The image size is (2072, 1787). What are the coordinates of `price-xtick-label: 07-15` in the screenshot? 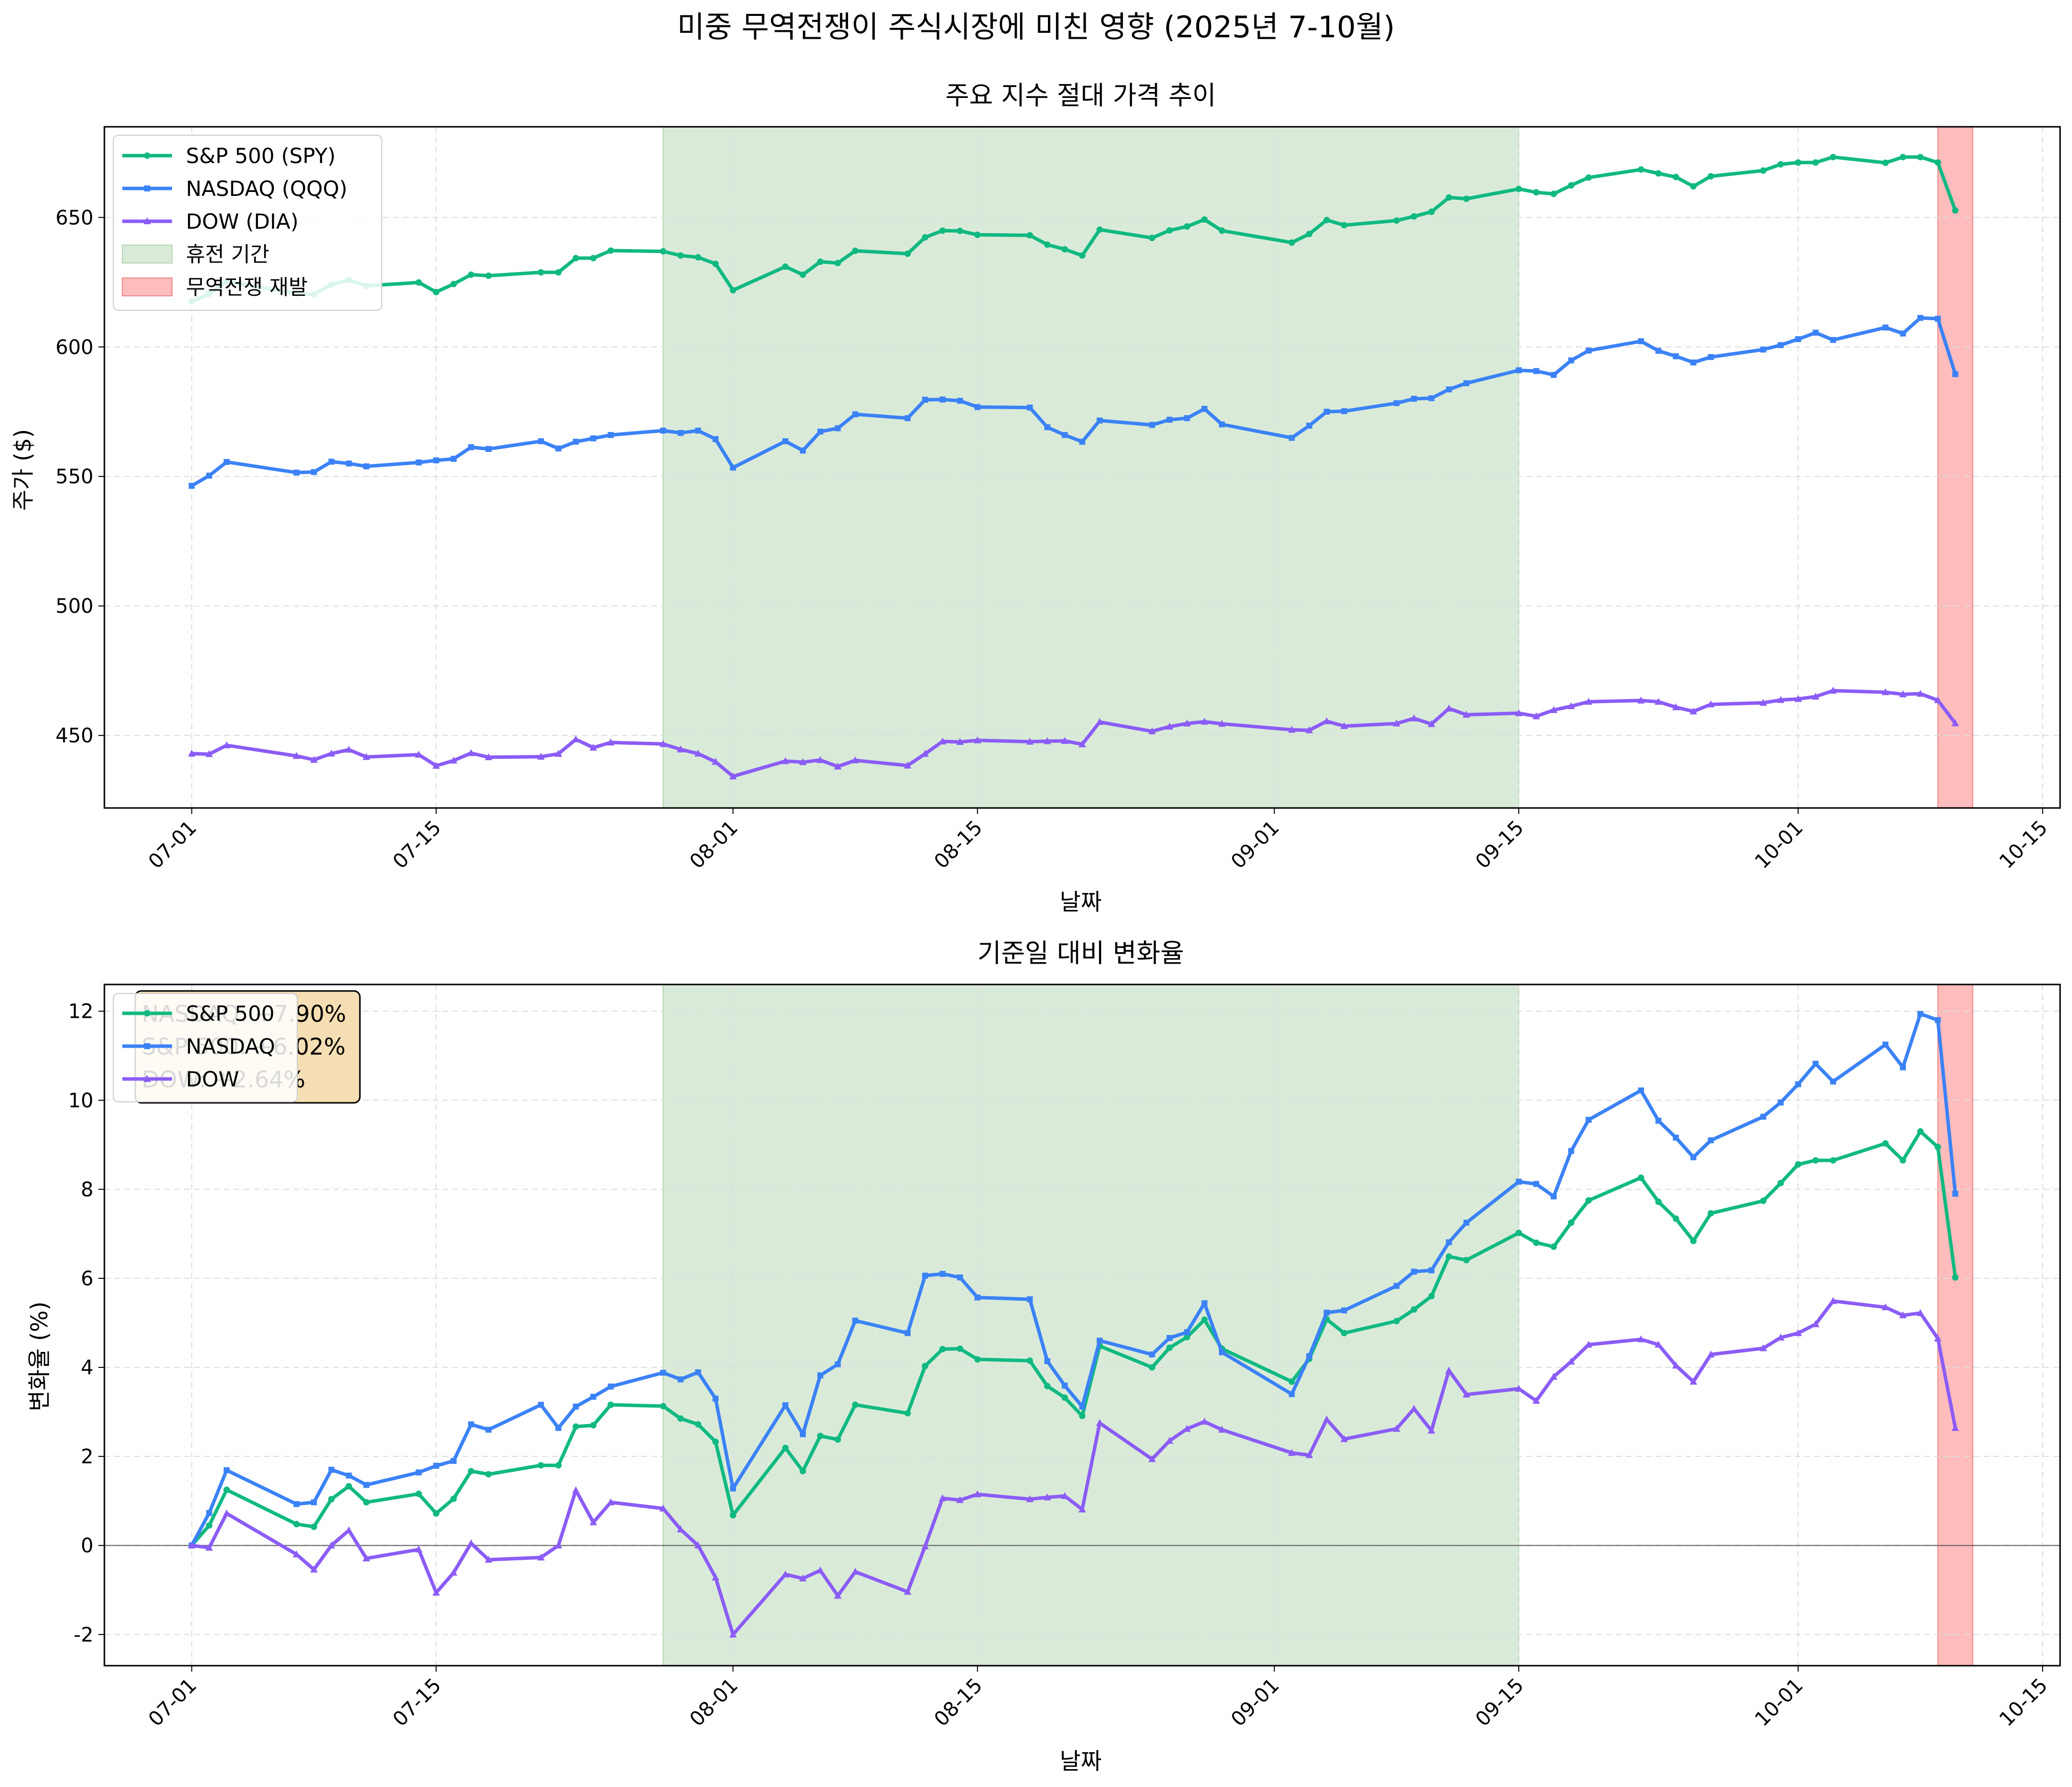 It's located at (418, 845).